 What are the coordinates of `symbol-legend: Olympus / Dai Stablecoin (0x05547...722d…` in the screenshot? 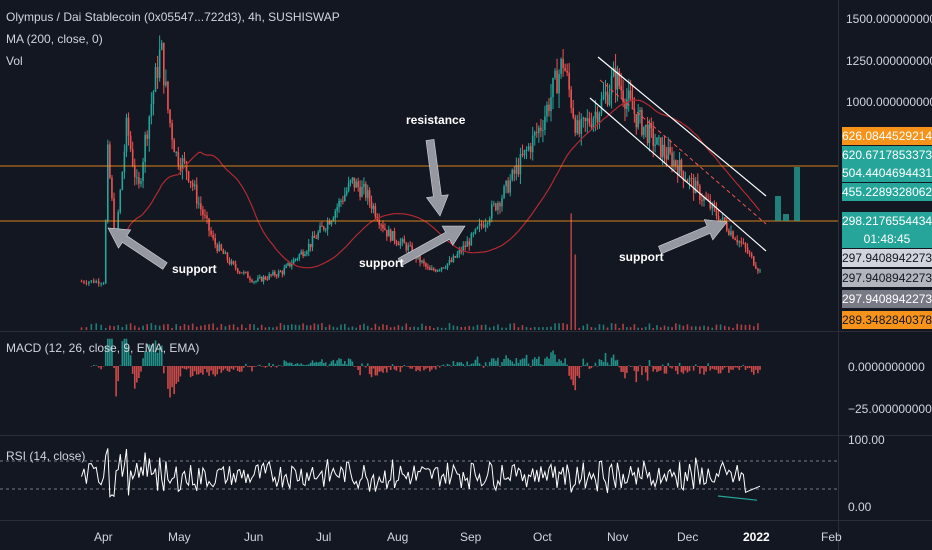 It's located at (173, 17).